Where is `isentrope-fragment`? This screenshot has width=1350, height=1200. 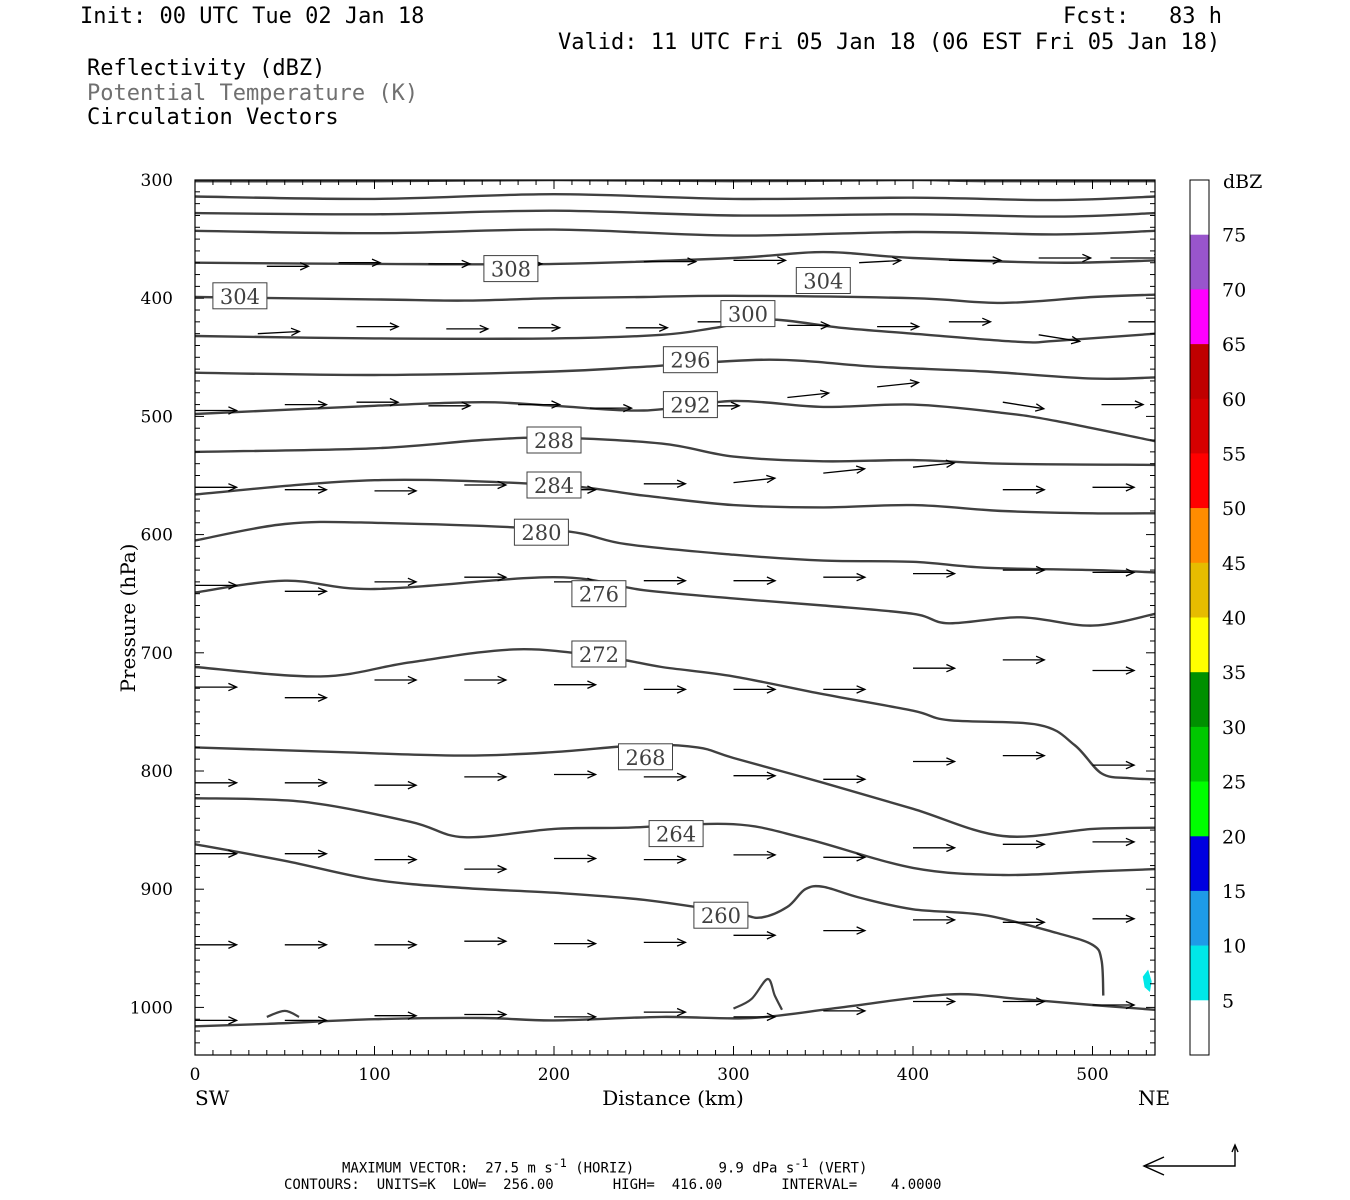
isentrope-fragment is located at coordinates (283, 1013).